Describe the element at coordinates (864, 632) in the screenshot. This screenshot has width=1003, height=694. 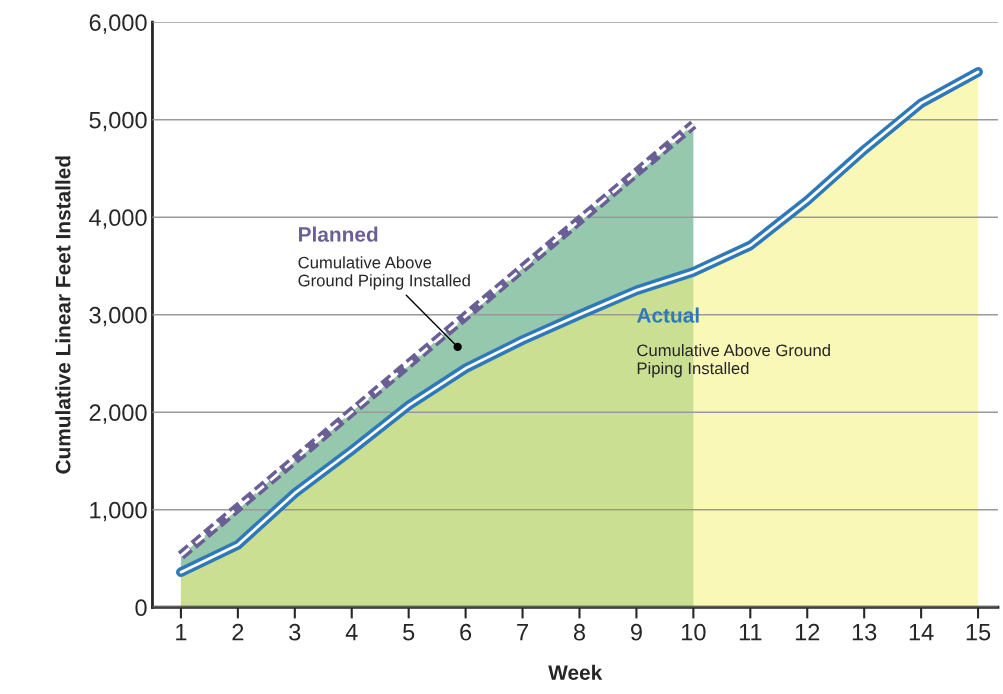
I see `x-tick-label: 13` at that location.